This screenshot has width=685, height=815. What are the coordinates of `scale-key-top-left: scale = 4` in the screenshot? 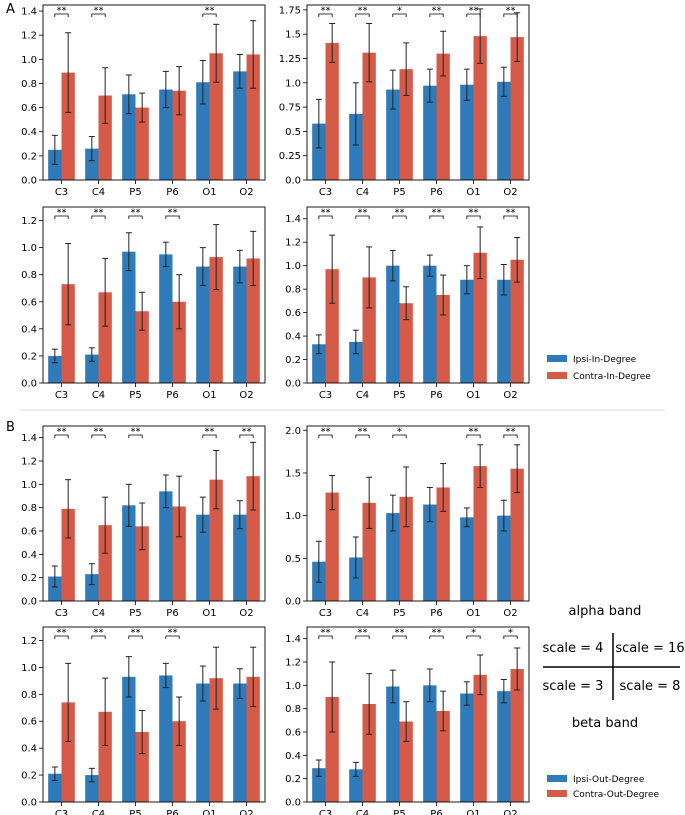 It's located at (573, 648).